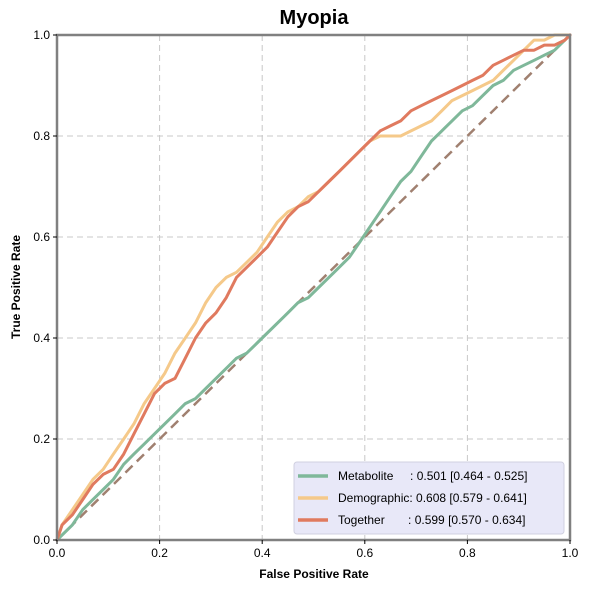 Image resolution: width=591 pixels, height=592 pixels. Describe the element at coordinates (431, 520) in the screenshot. I see `legend-entry-together: Together : 0.599 [0.570 - 0.634]` at that location.